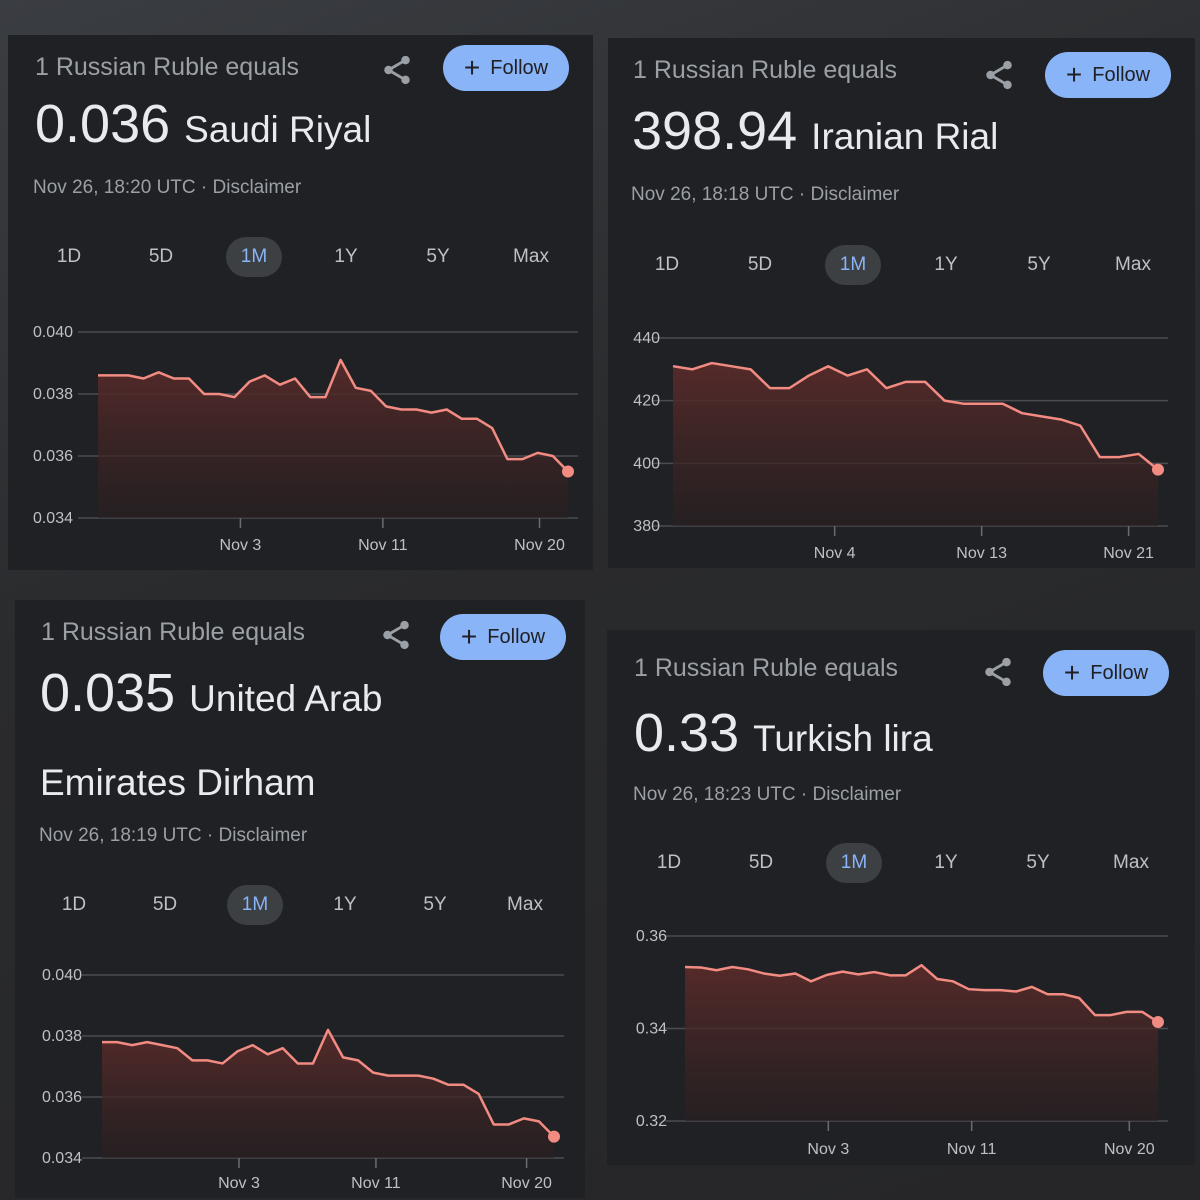 The height and width of the screenshot is (1200, 1200). Describe the element at coordinates (651, 1121) in the screenshot. I see `y-tick-label: 0.32` at that location.